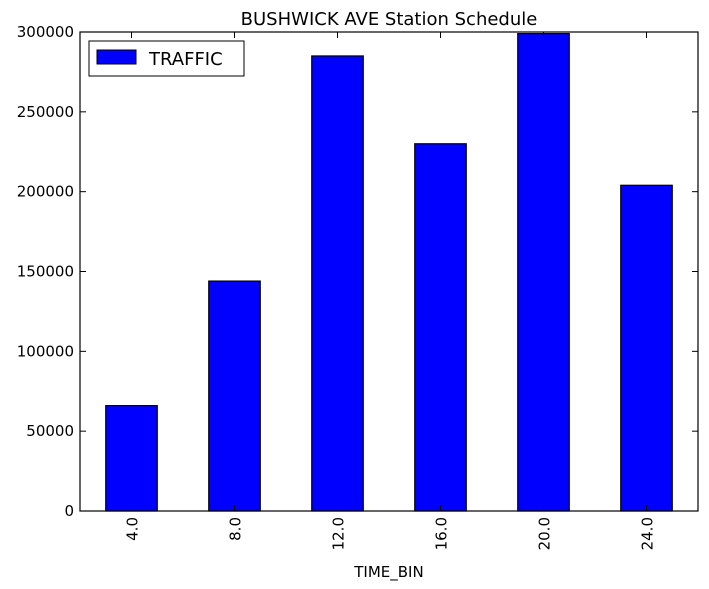  I want to click on y-tick-label: 300000, so click(45, 32).